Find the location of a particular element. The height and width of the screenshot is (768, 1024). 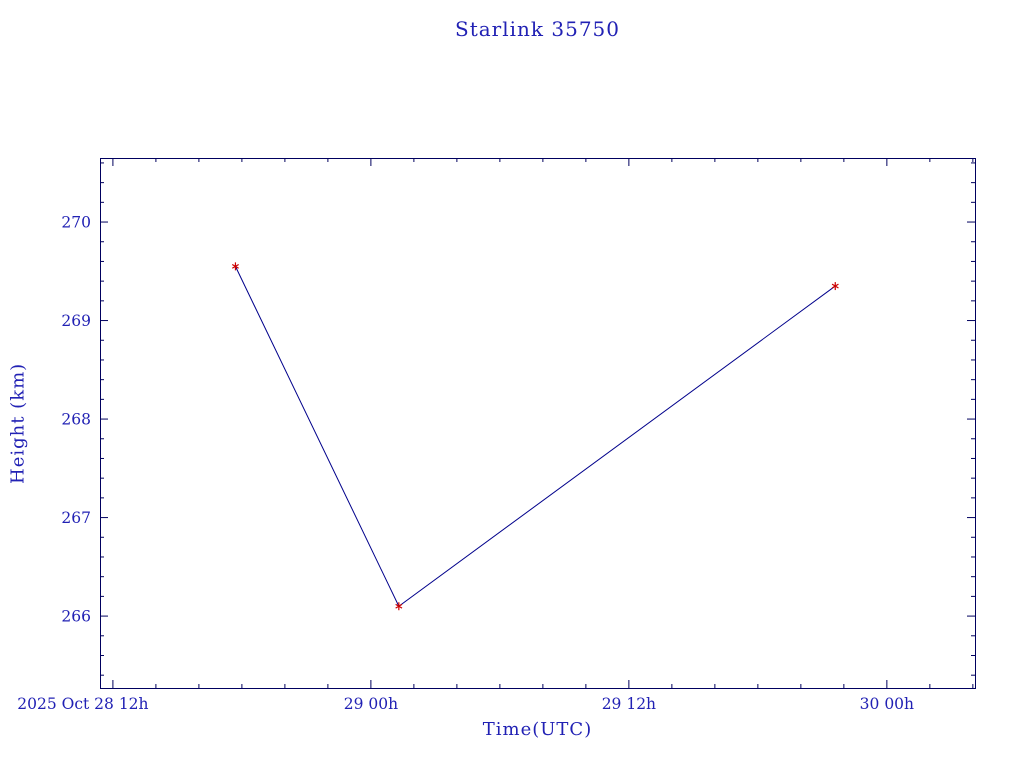

y-tick-label: 270 is located at coordinates (76, 223).